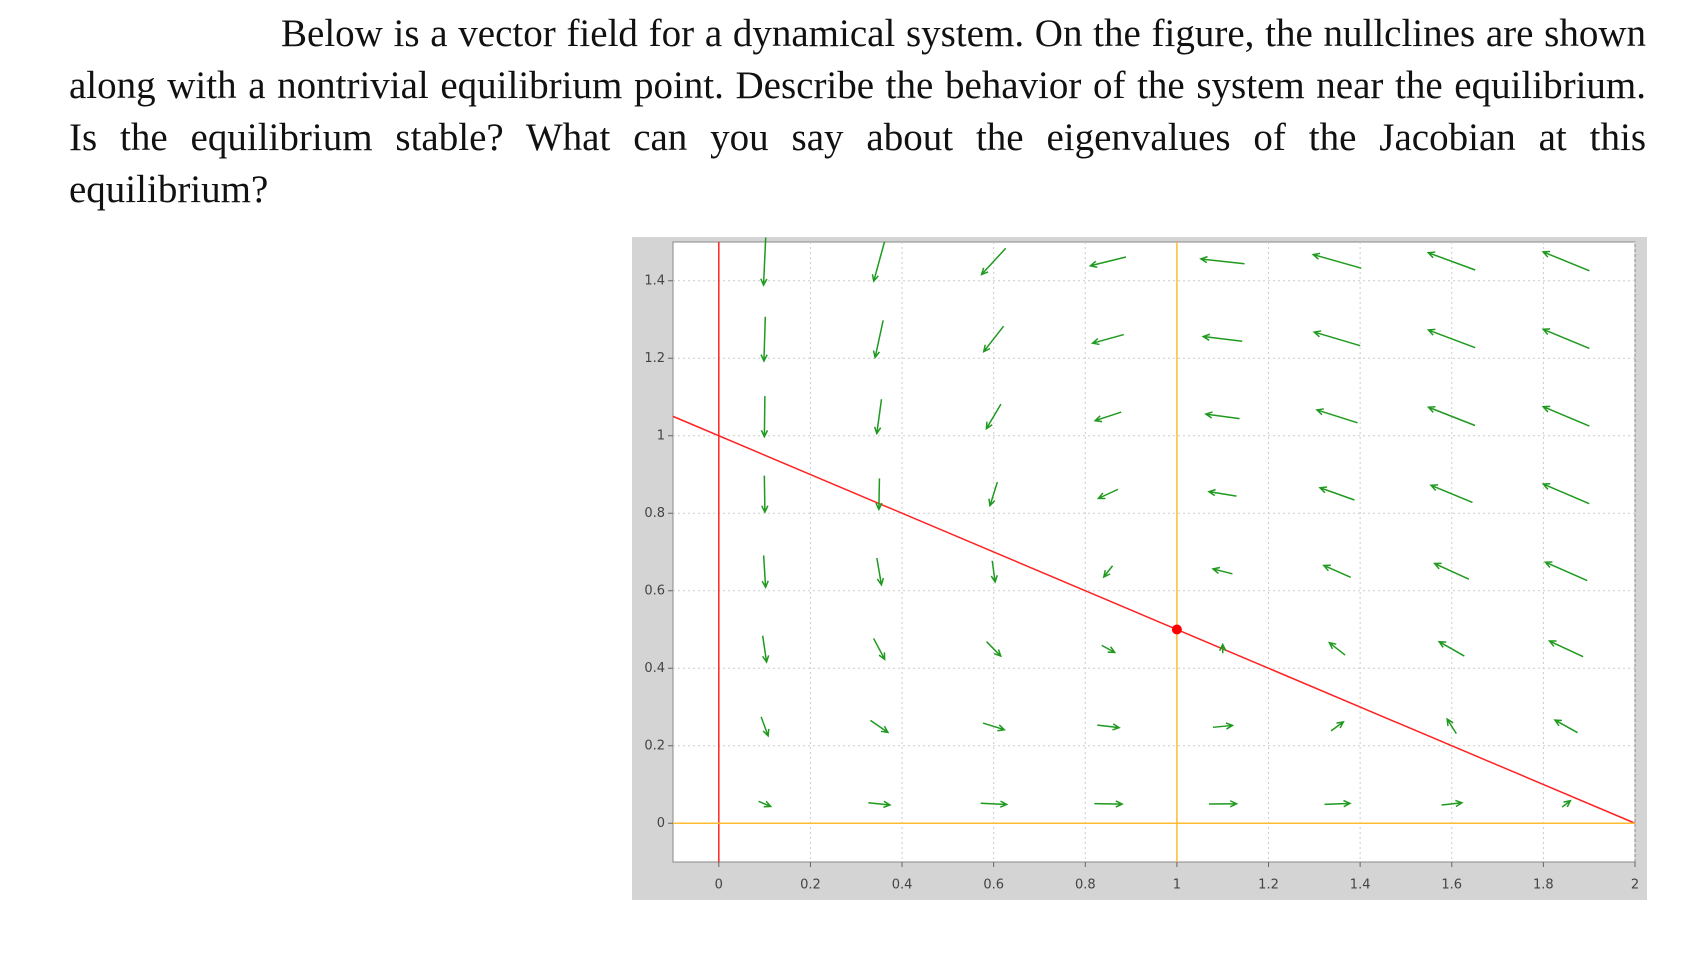 Image resolution: width=1692 pixels, height=980 pixels. Describe the element at coordinates (661, 435) in the screenshot. I see `y-tick-label: 1` at that location.